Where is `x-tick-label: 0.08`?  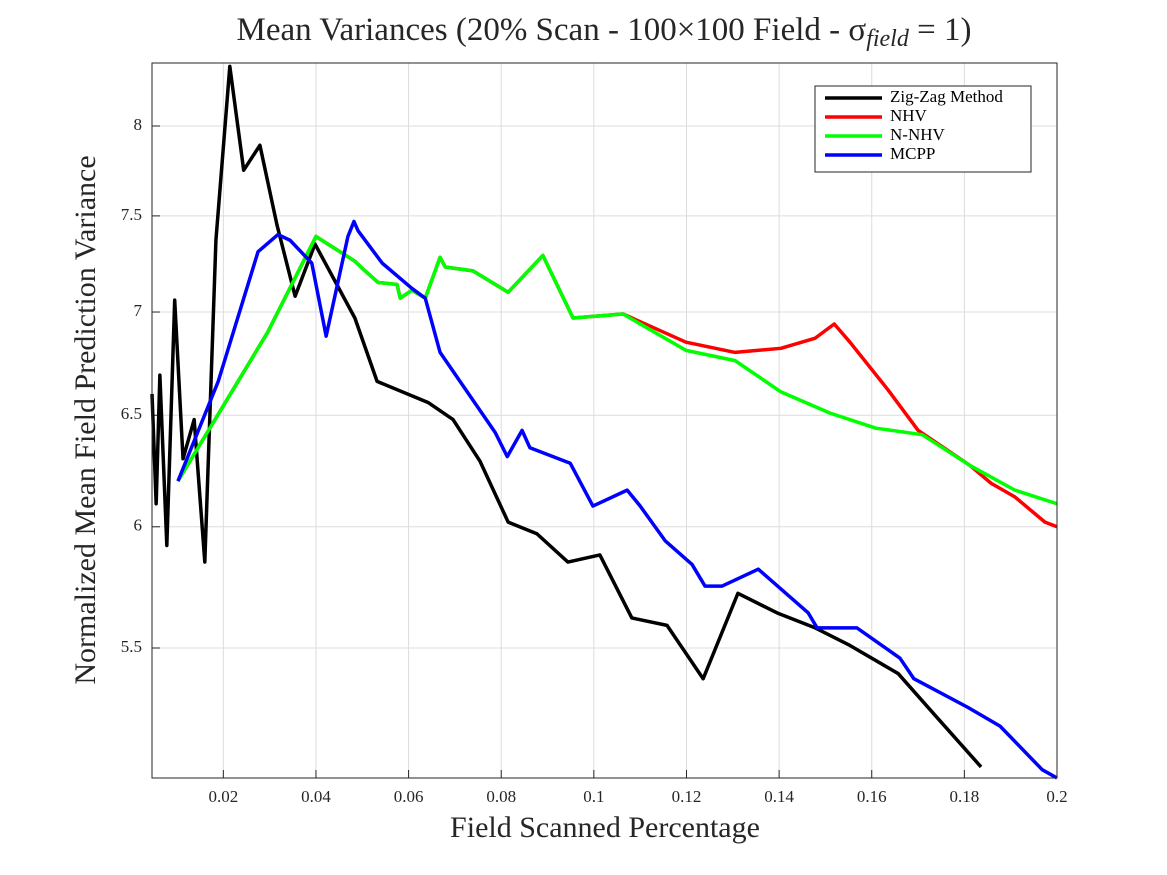
x-tick-label: 0.08 is located at coordinates (501, 796).